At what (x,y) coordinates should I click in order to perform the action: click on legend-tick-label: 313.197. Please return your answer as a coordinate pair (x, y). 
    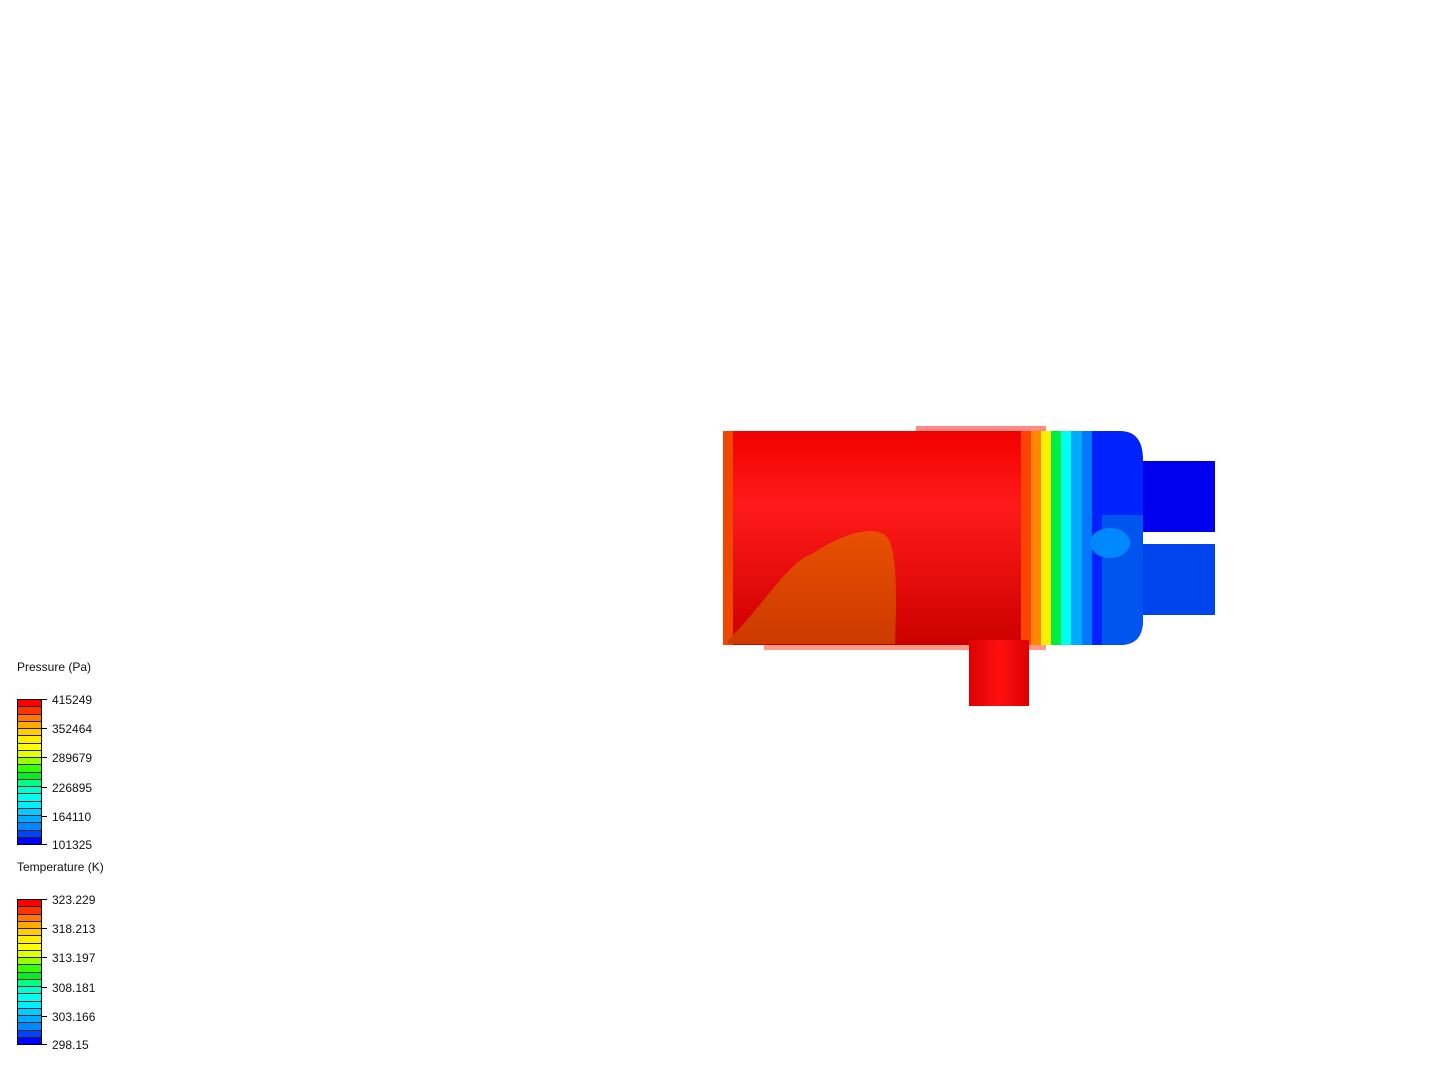
    Looking at the image, I should click on (74, 958).